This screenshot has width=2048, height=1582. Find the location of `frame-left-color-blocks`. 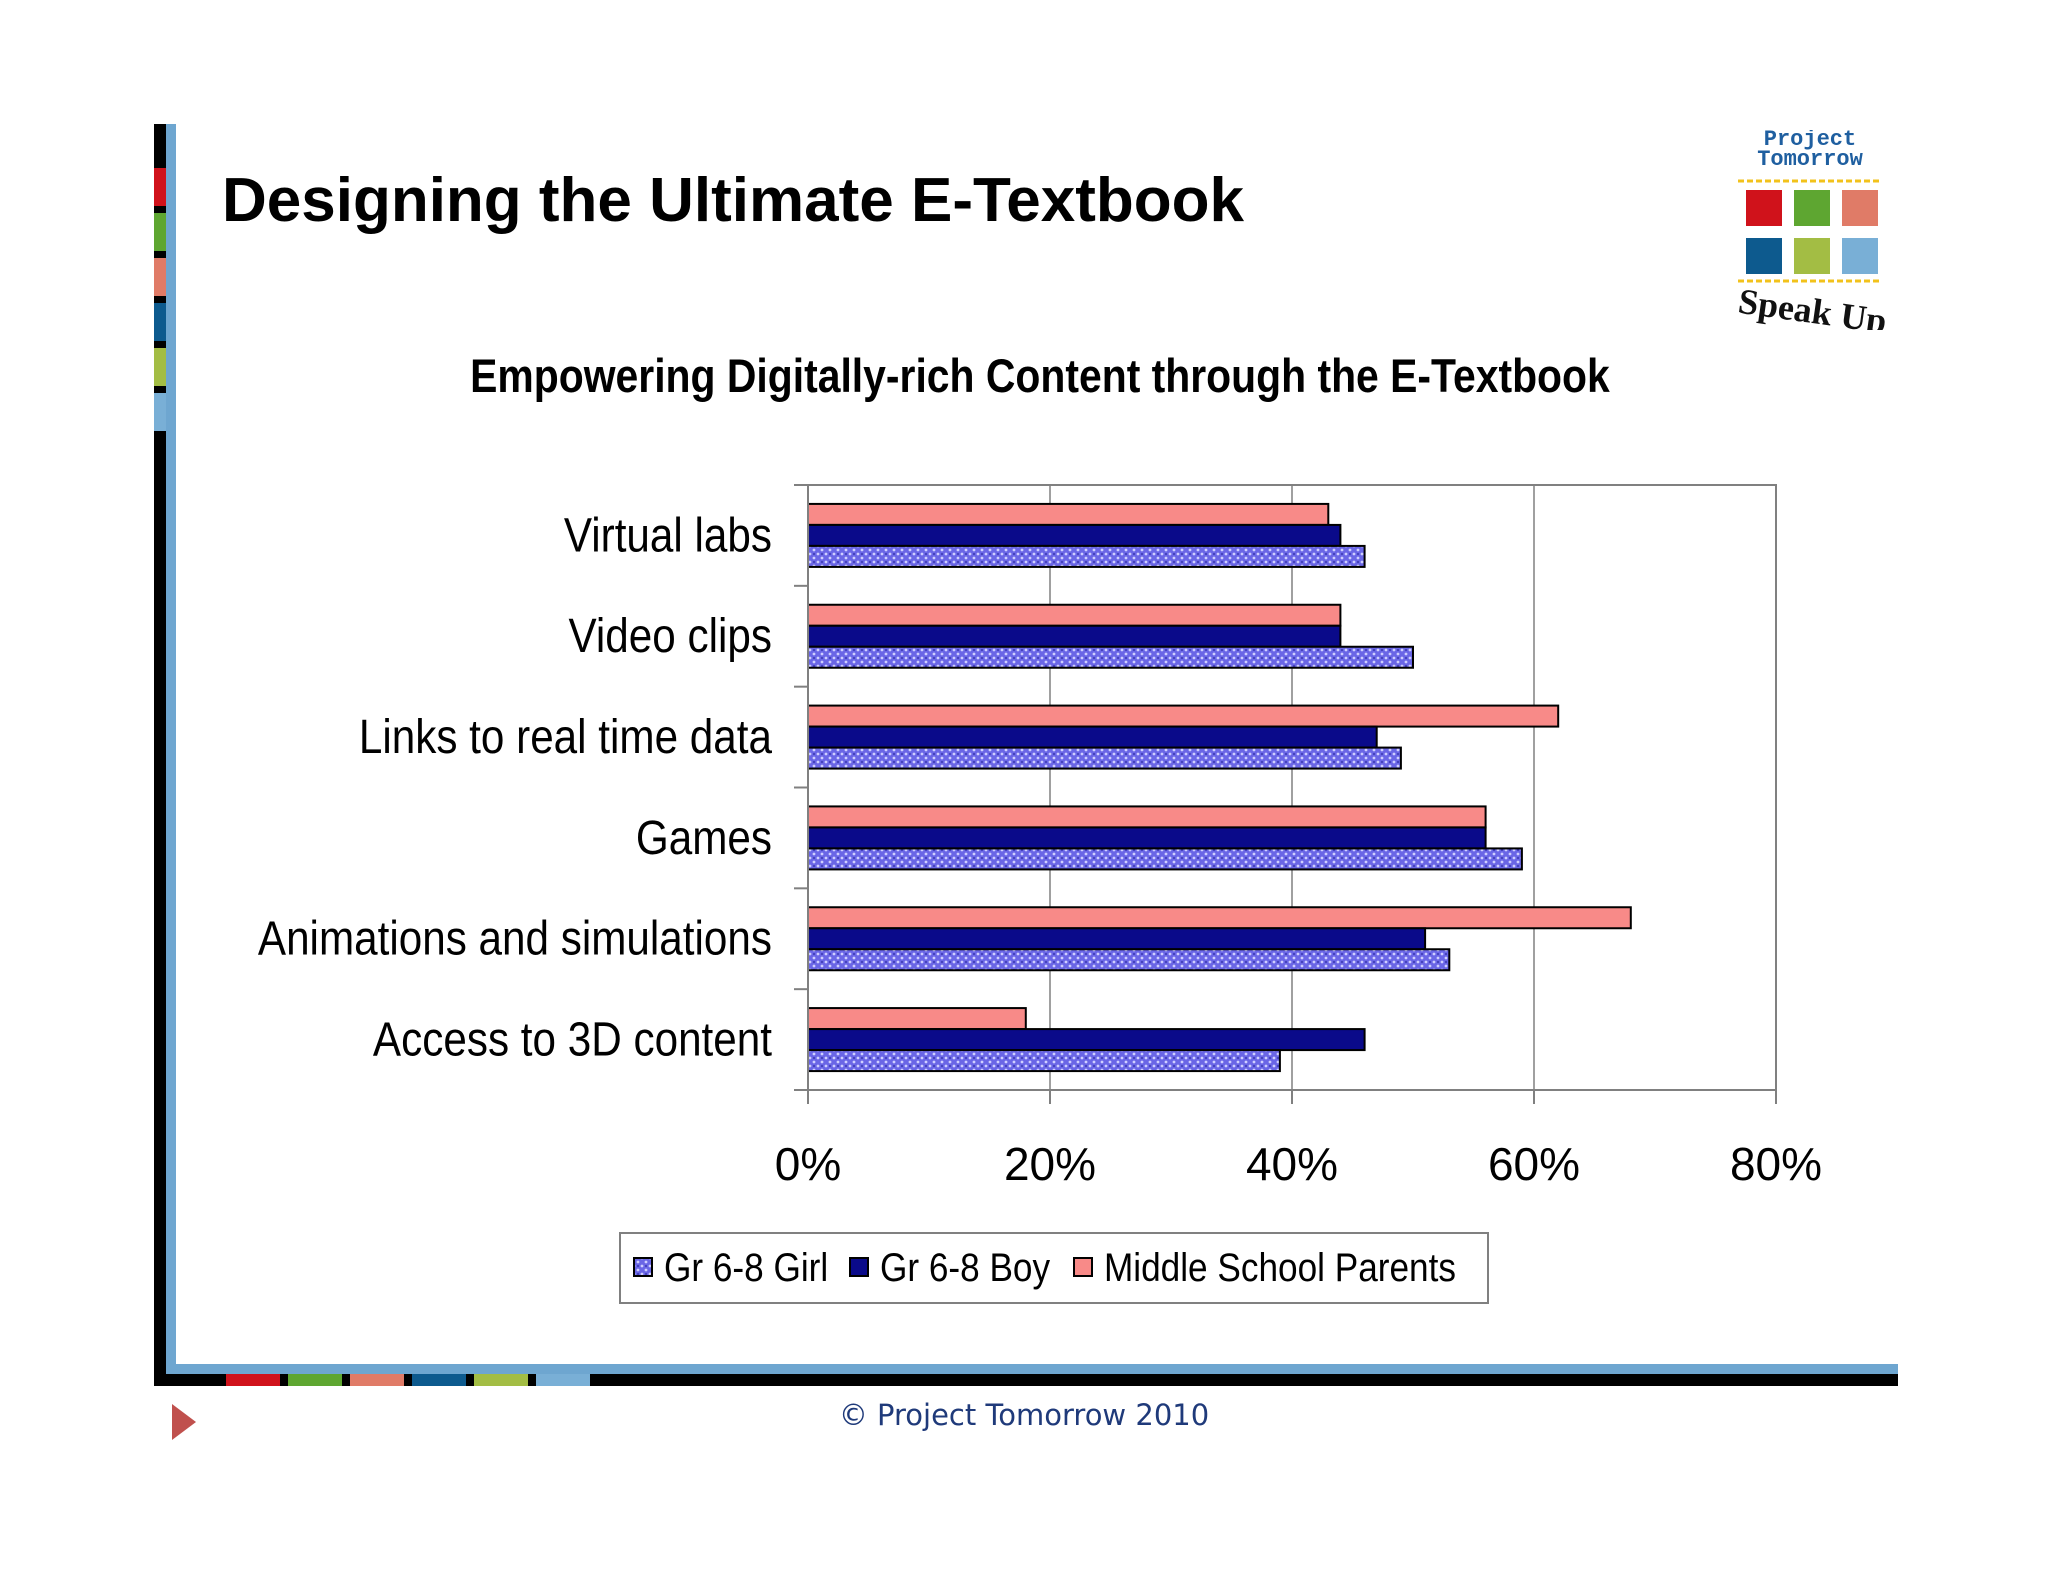

frame-left-color-blocks is located at coordinates (160, 299).